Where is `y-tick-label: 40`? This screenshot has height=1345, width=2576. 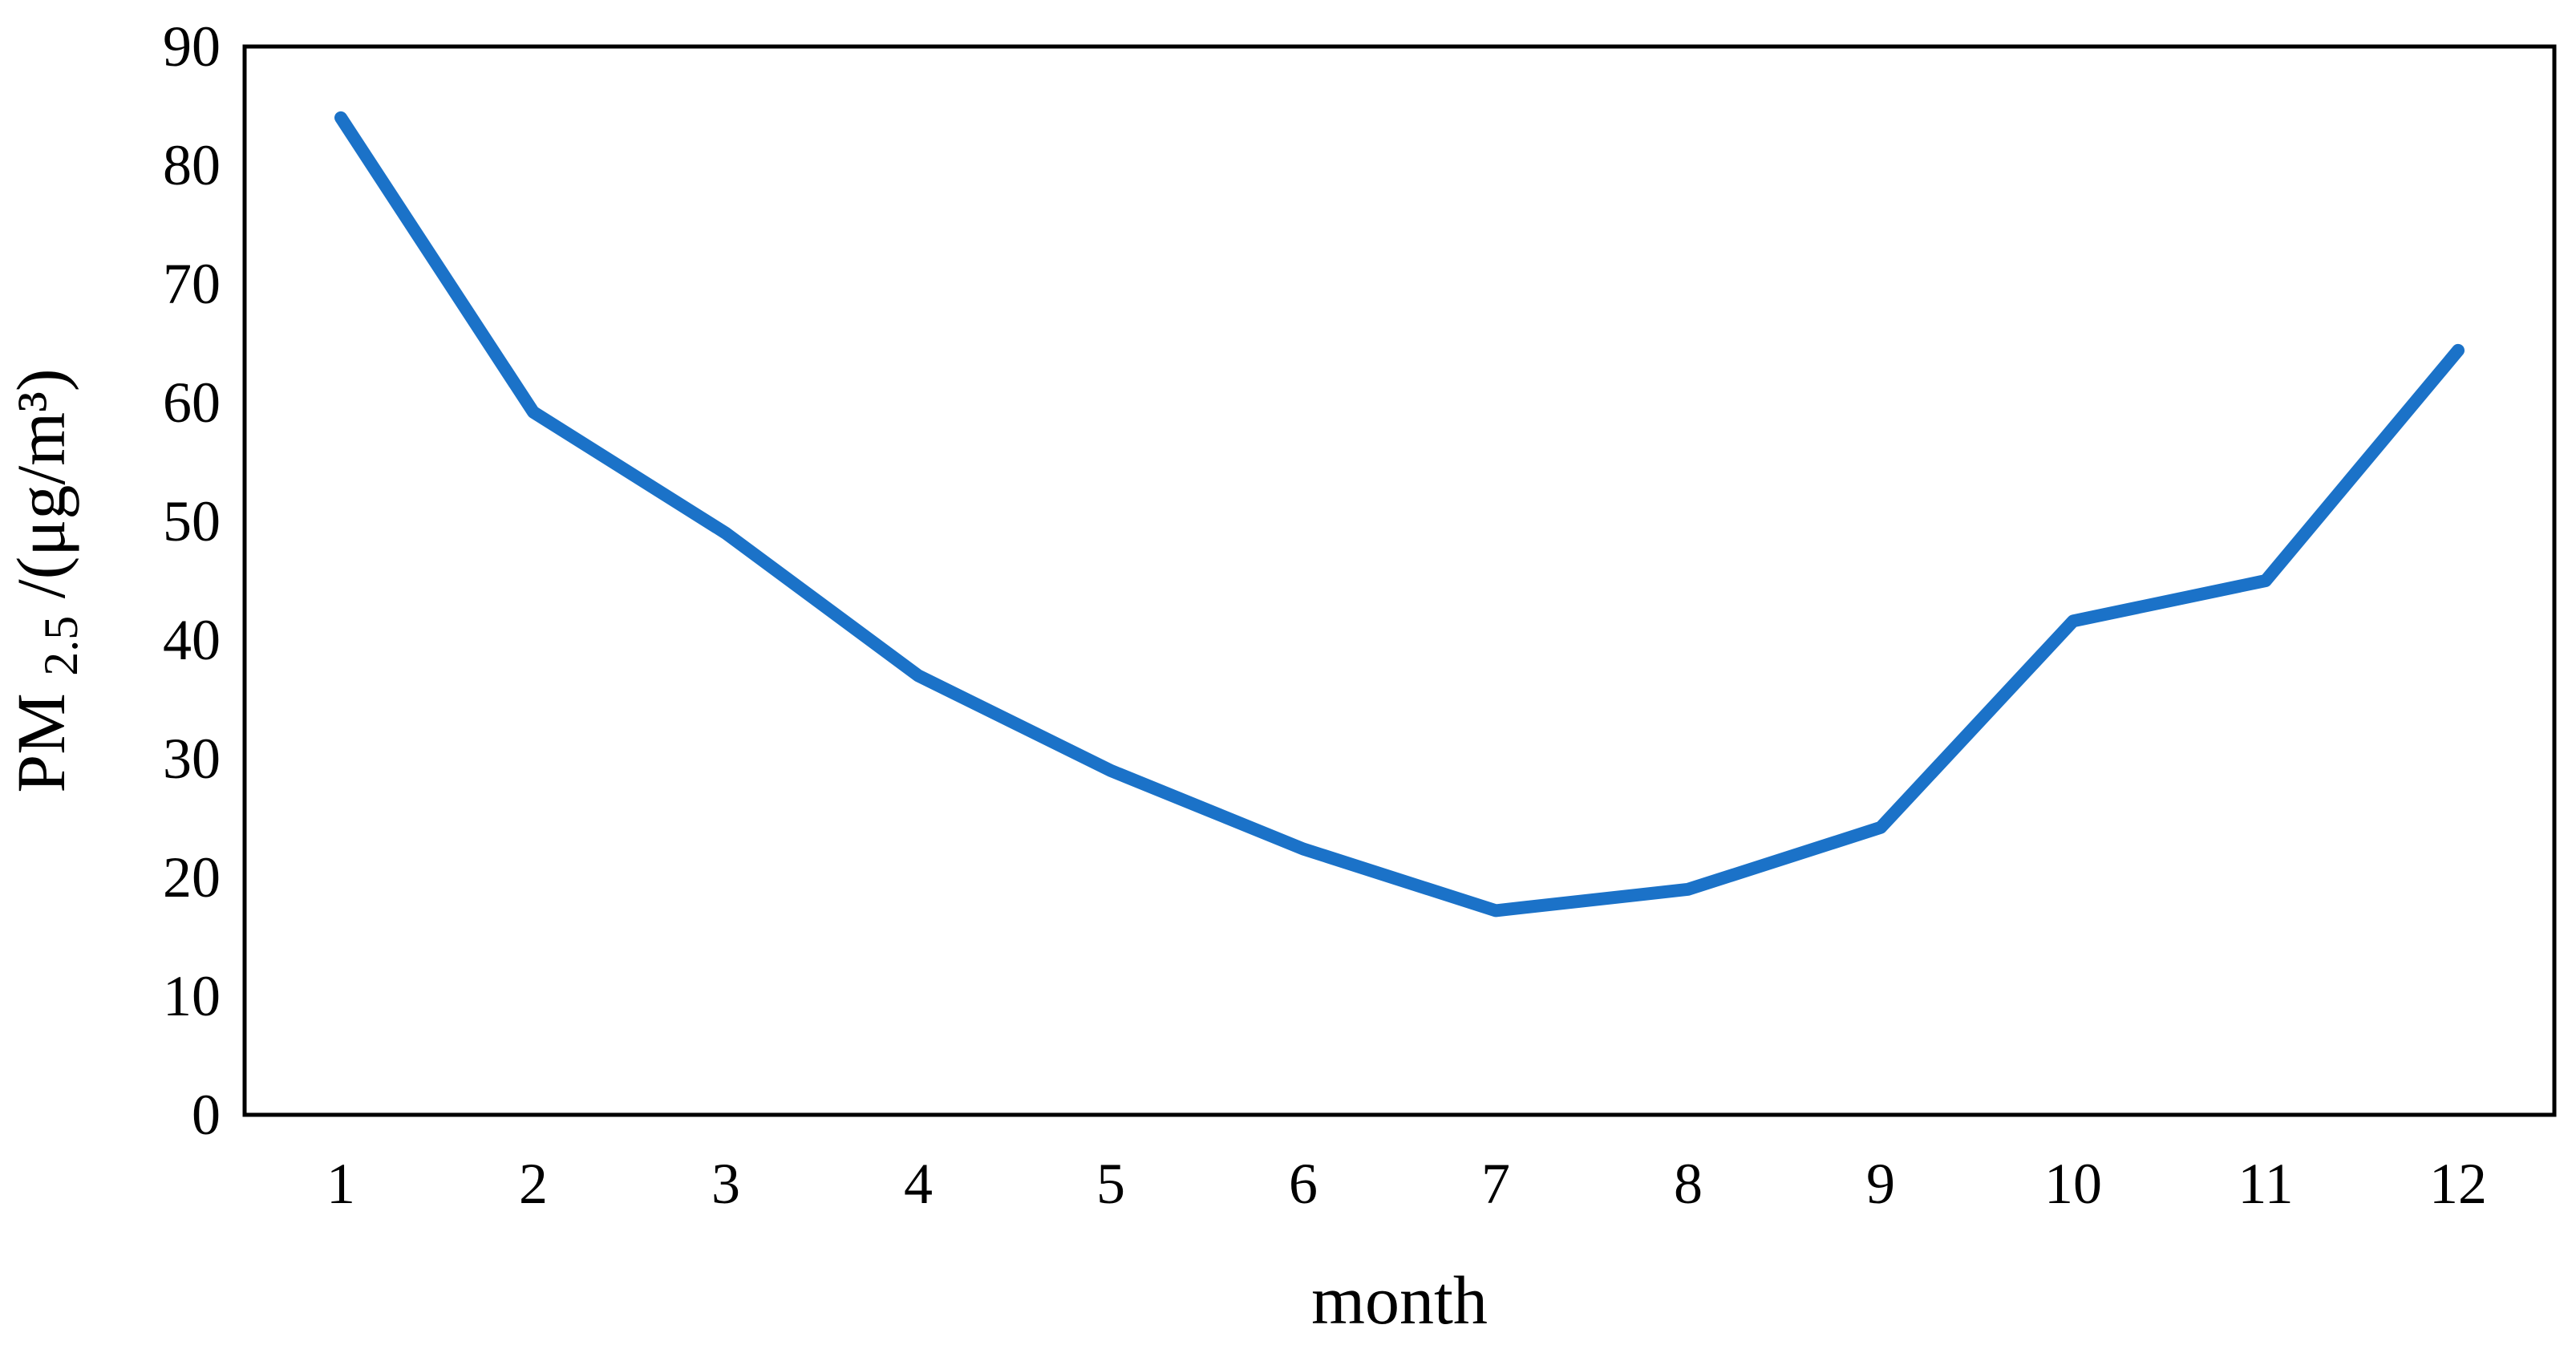 y-tick-label: 40 is located at coordinates (192, 640).